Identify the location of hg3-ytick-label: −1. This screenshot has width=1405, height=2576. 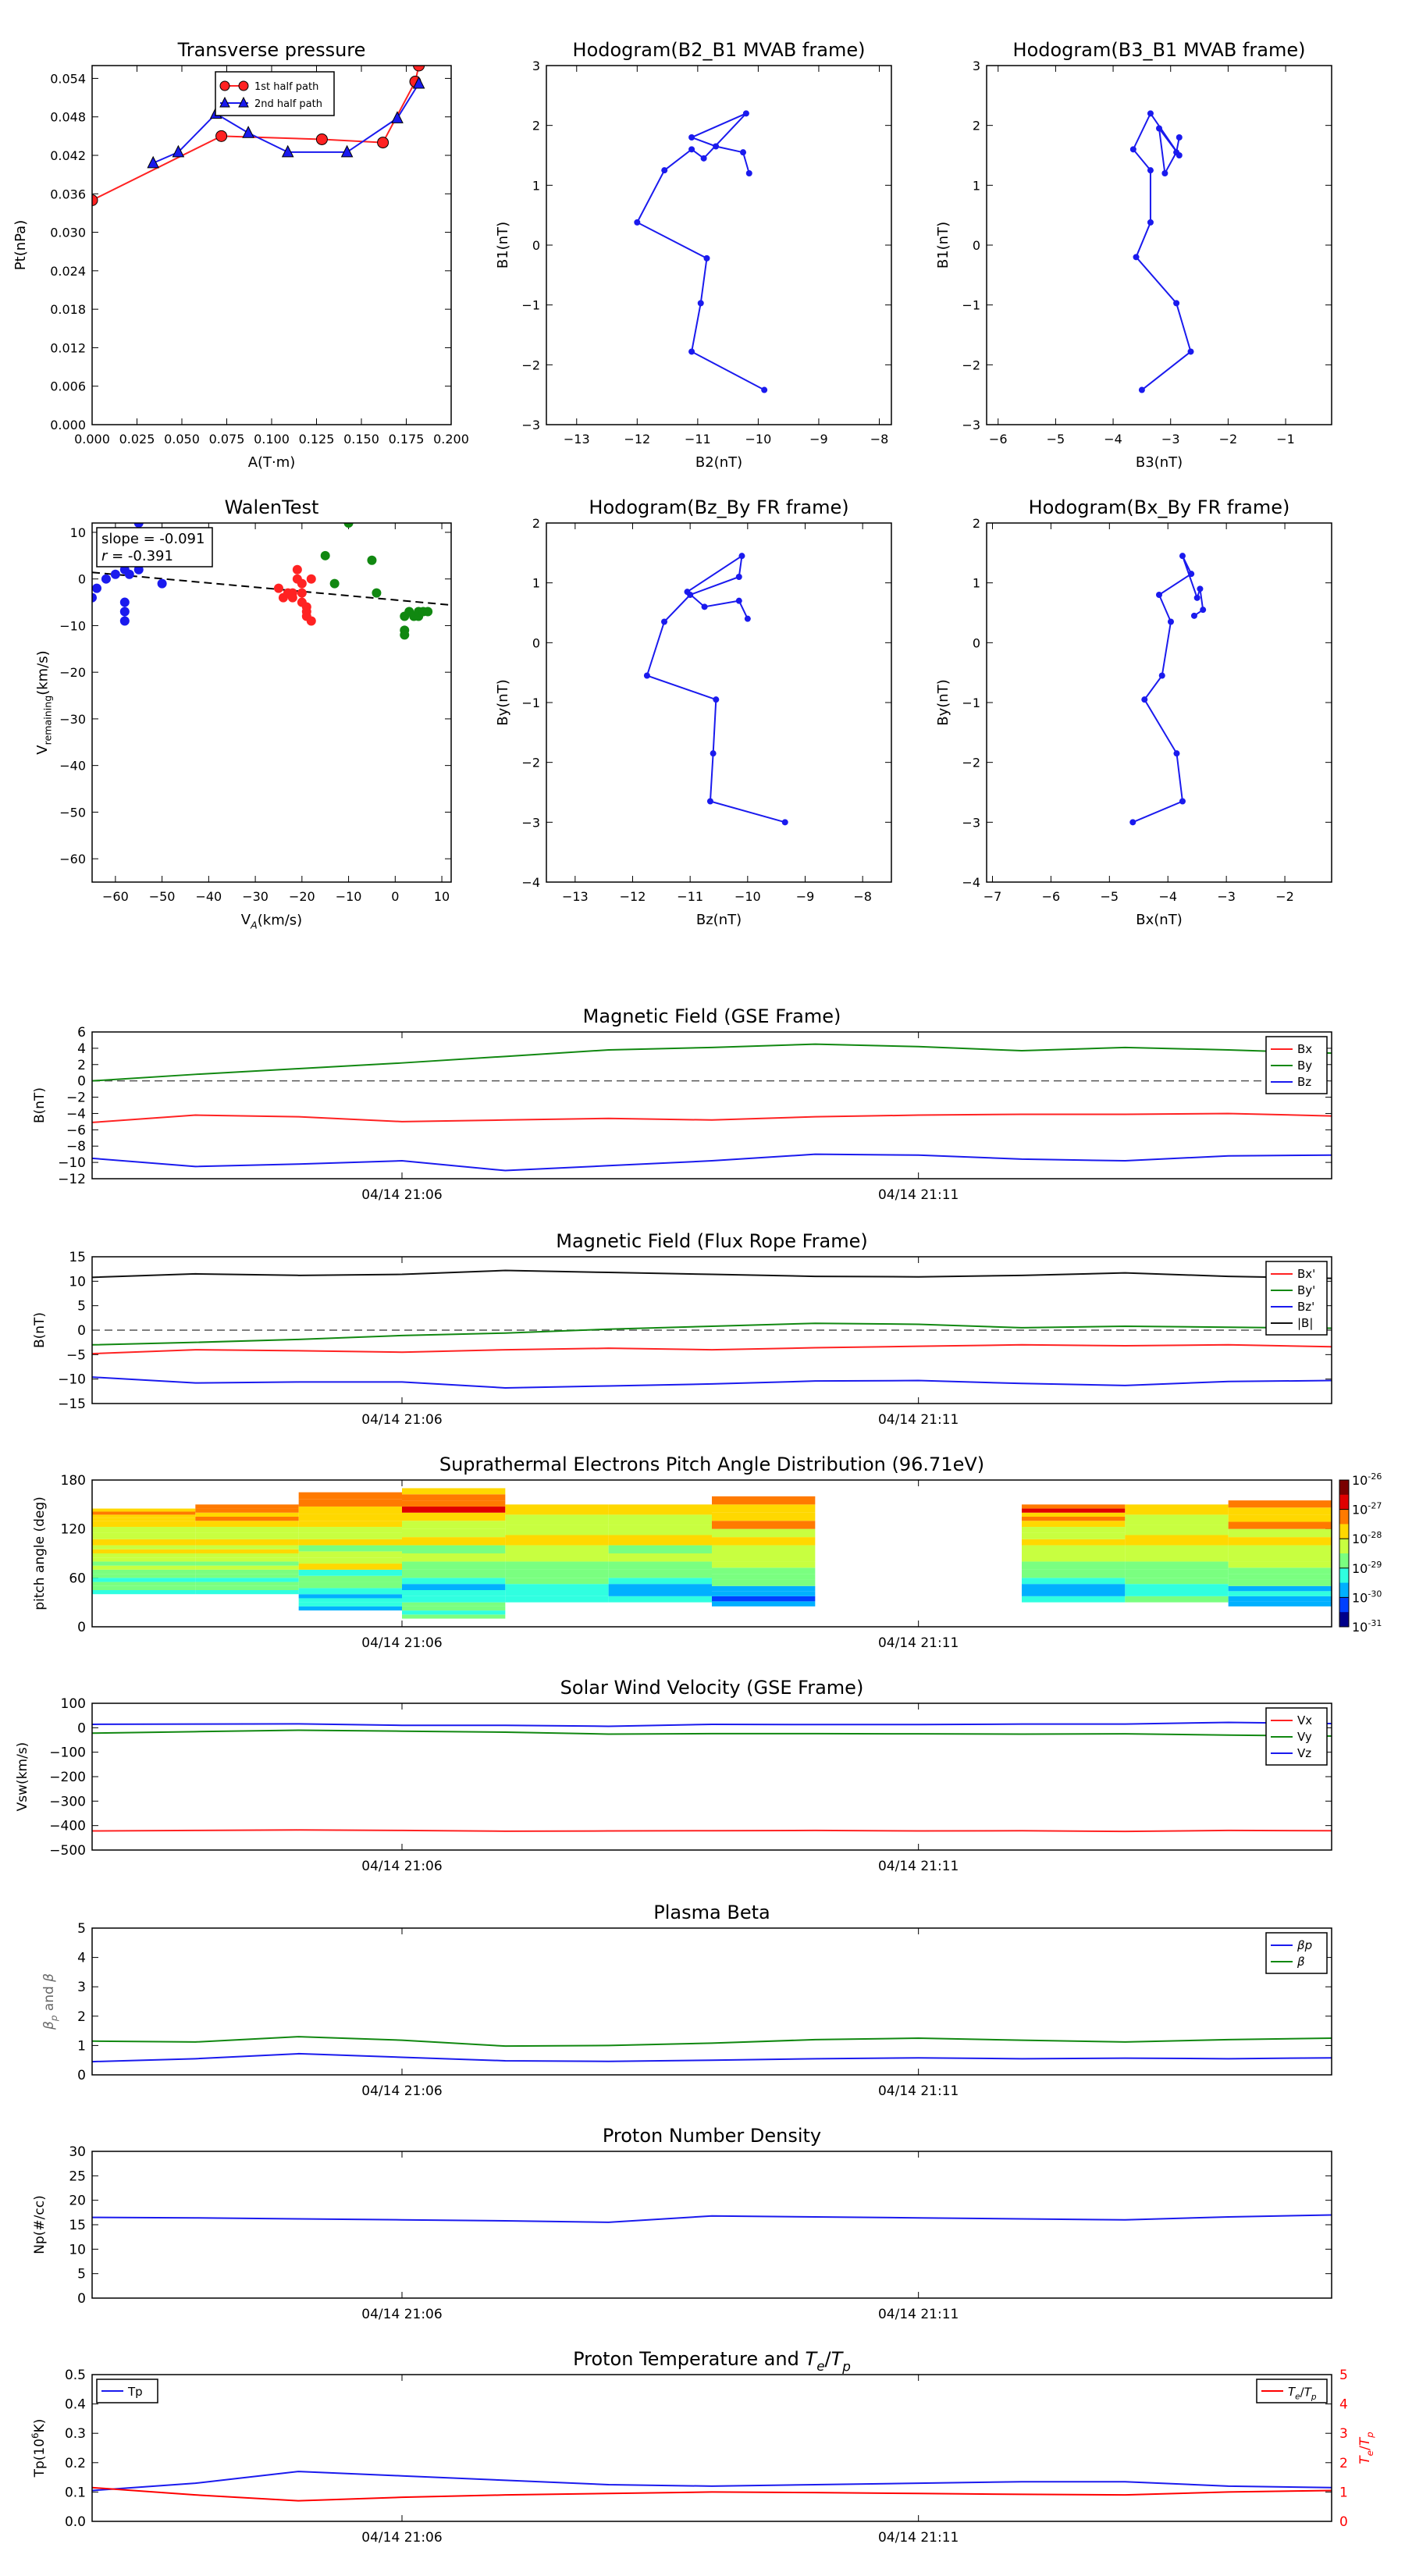
(531, 703).